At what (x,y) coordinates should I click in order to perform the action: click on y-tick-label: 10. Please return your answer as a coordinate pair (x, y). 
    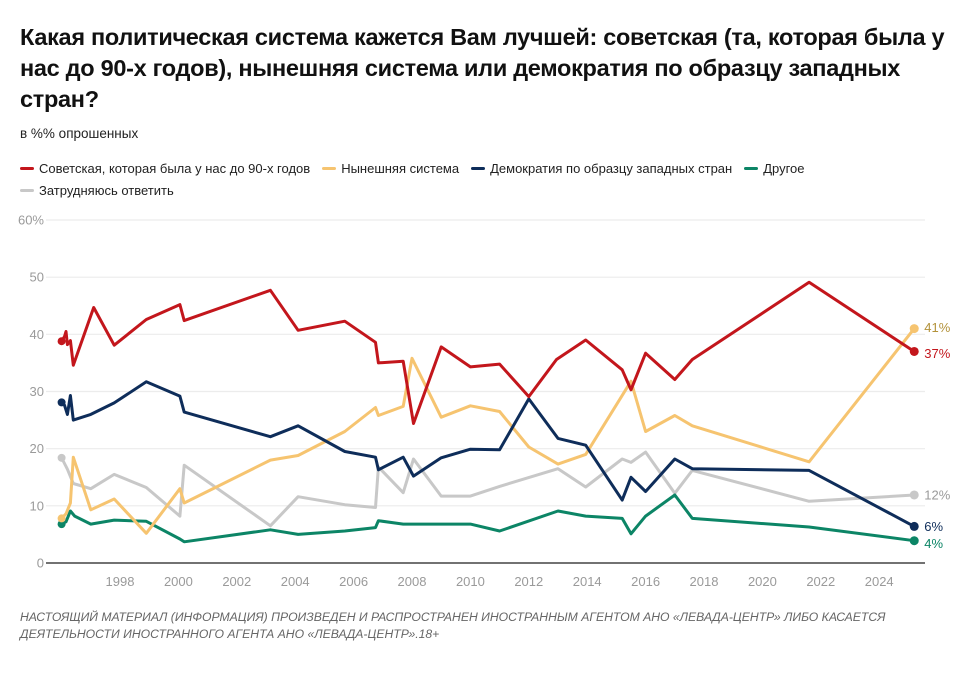
    Looking at the image, I should click on (37, 505).